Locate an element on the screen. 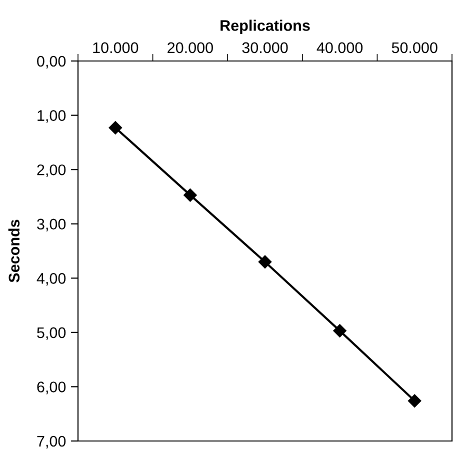 Image resolution: width=474 pixels, height=456 pixels. y-axis-title: Seconds is located at coordinates (14, 251).